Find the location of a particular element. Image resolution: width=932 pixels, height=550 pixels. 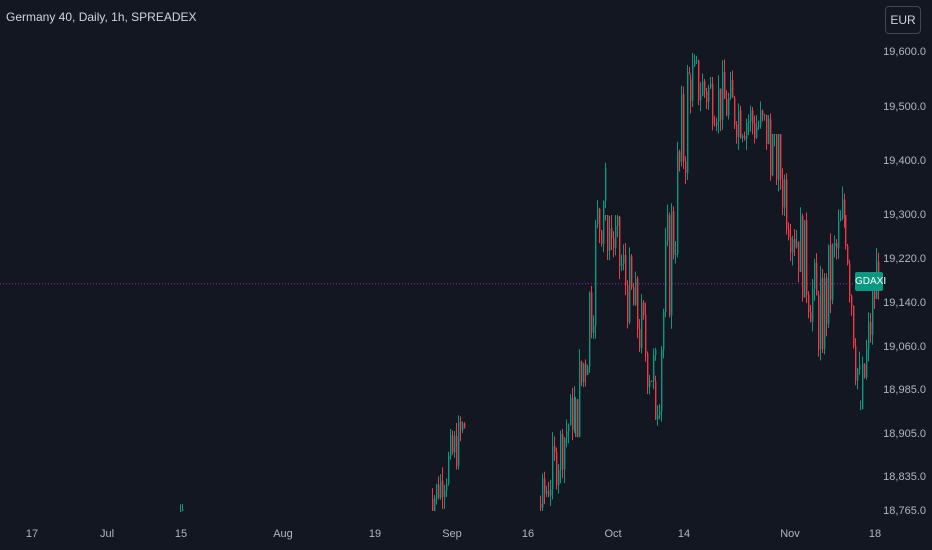

price-tick-label: 18,985.0 is located at coordinates (904, 390).